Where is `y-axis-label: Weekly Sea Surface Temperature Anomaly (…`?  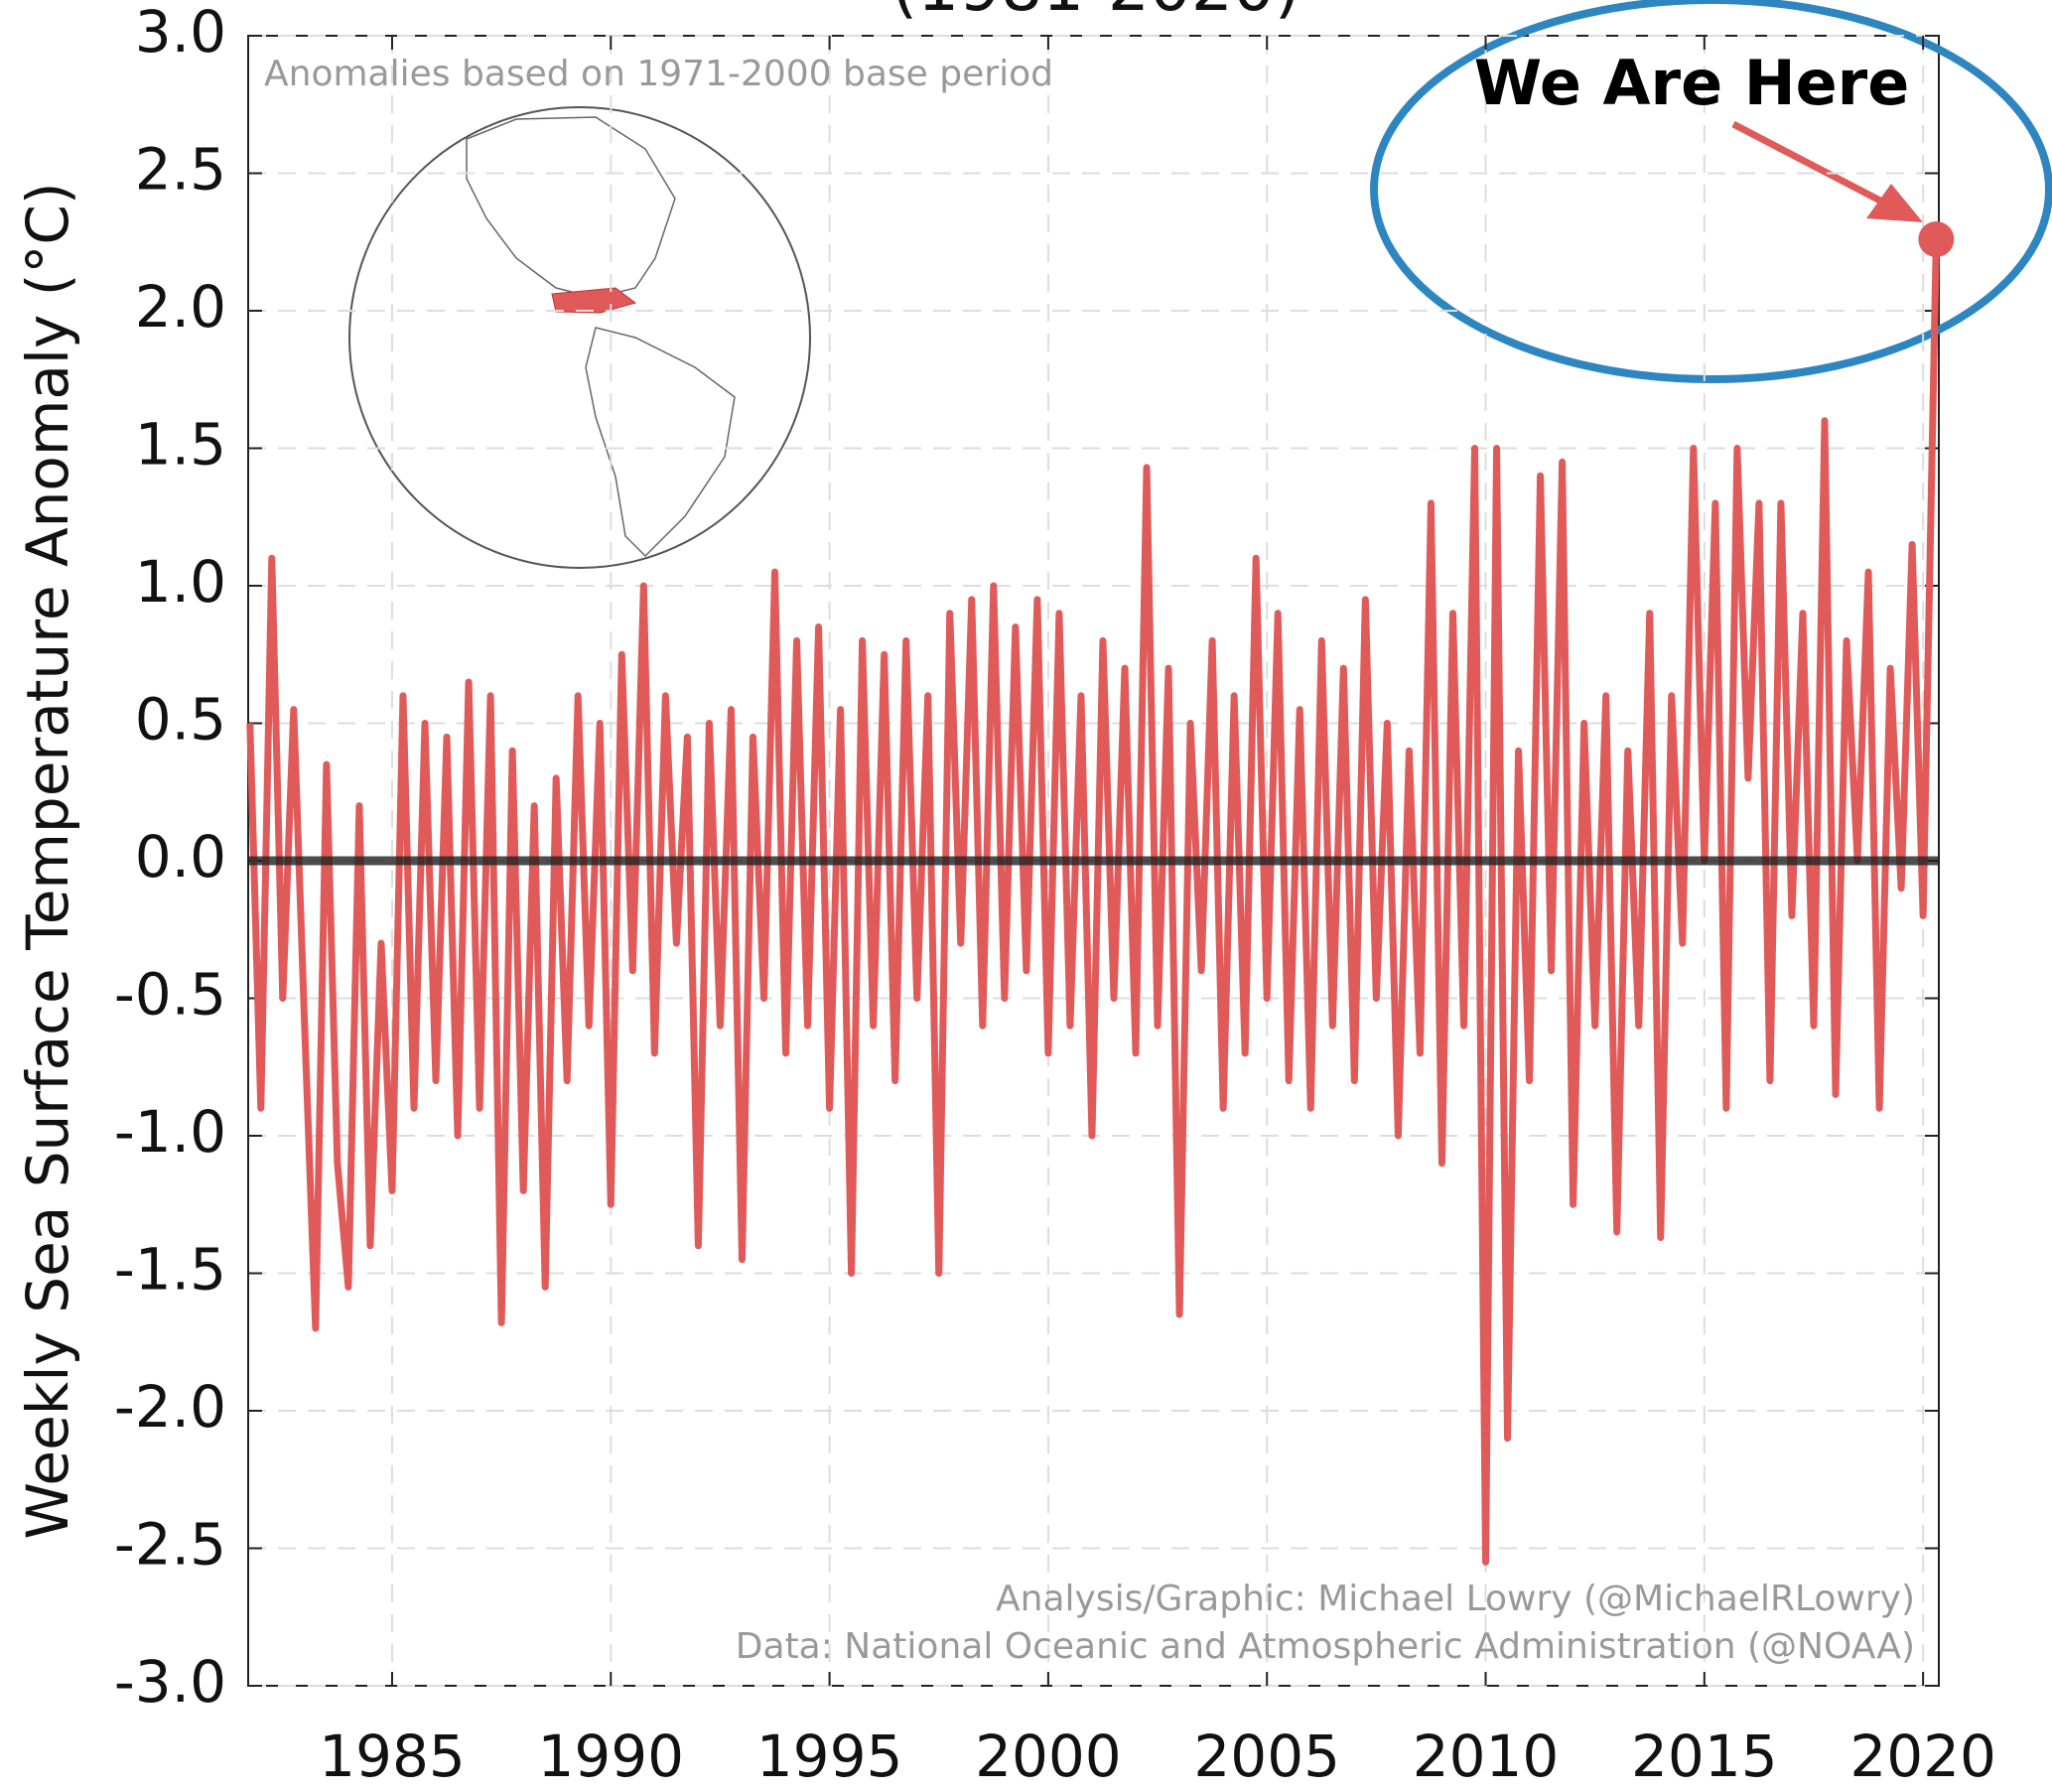 y-axis-label: Weekly Sea Surface Temperature Anomaly (… is located at coordinates (47, 860).